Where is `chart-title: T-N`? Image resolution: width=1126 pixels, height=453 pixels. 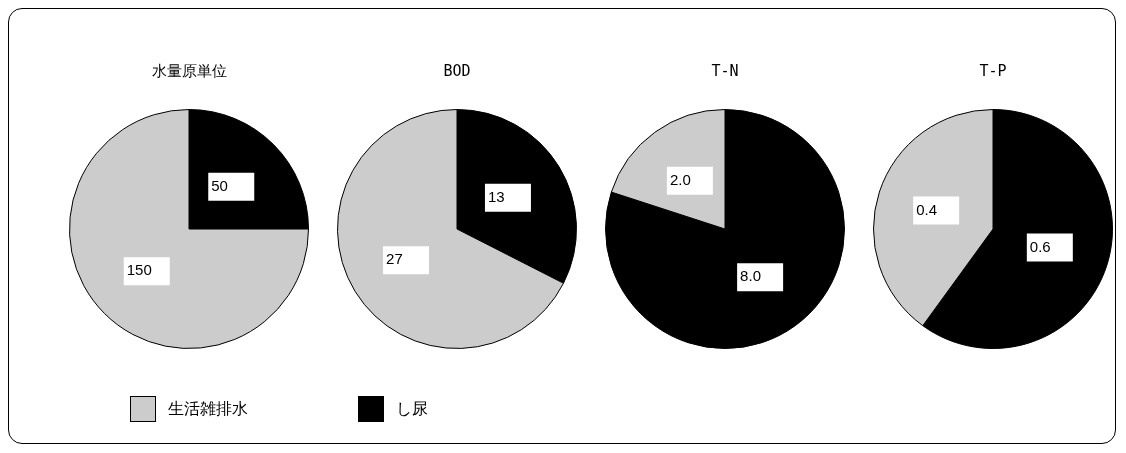
chart-title: T-N is located at coordinates (725, 70).